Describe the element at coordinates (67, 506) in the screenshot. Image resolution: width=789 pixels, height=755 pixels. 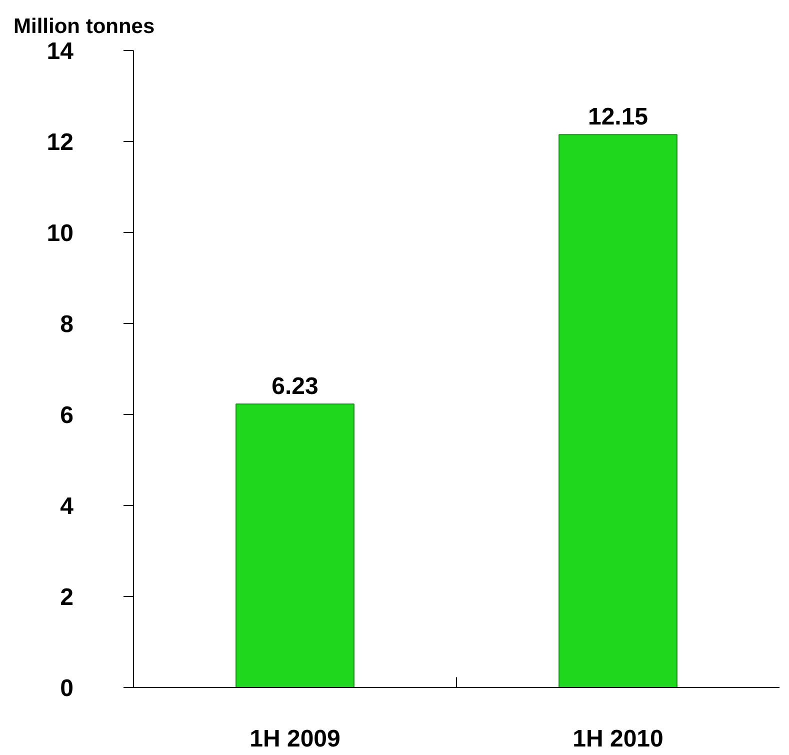
I see `y-tick-label: 4` at that location.